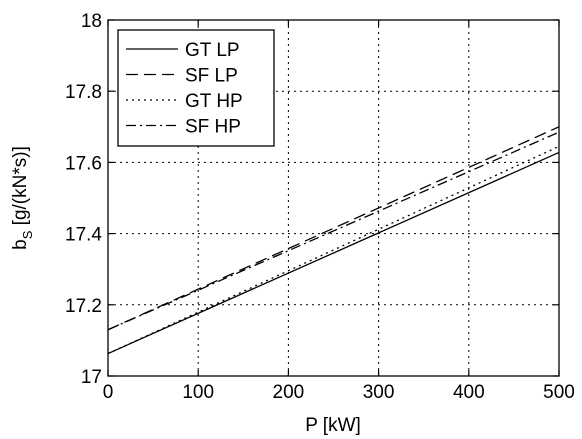  What do you see at coordinates (469, 392) in the screenshot?
I see `x-tick-label: 400` at bounding box center [469, 392].